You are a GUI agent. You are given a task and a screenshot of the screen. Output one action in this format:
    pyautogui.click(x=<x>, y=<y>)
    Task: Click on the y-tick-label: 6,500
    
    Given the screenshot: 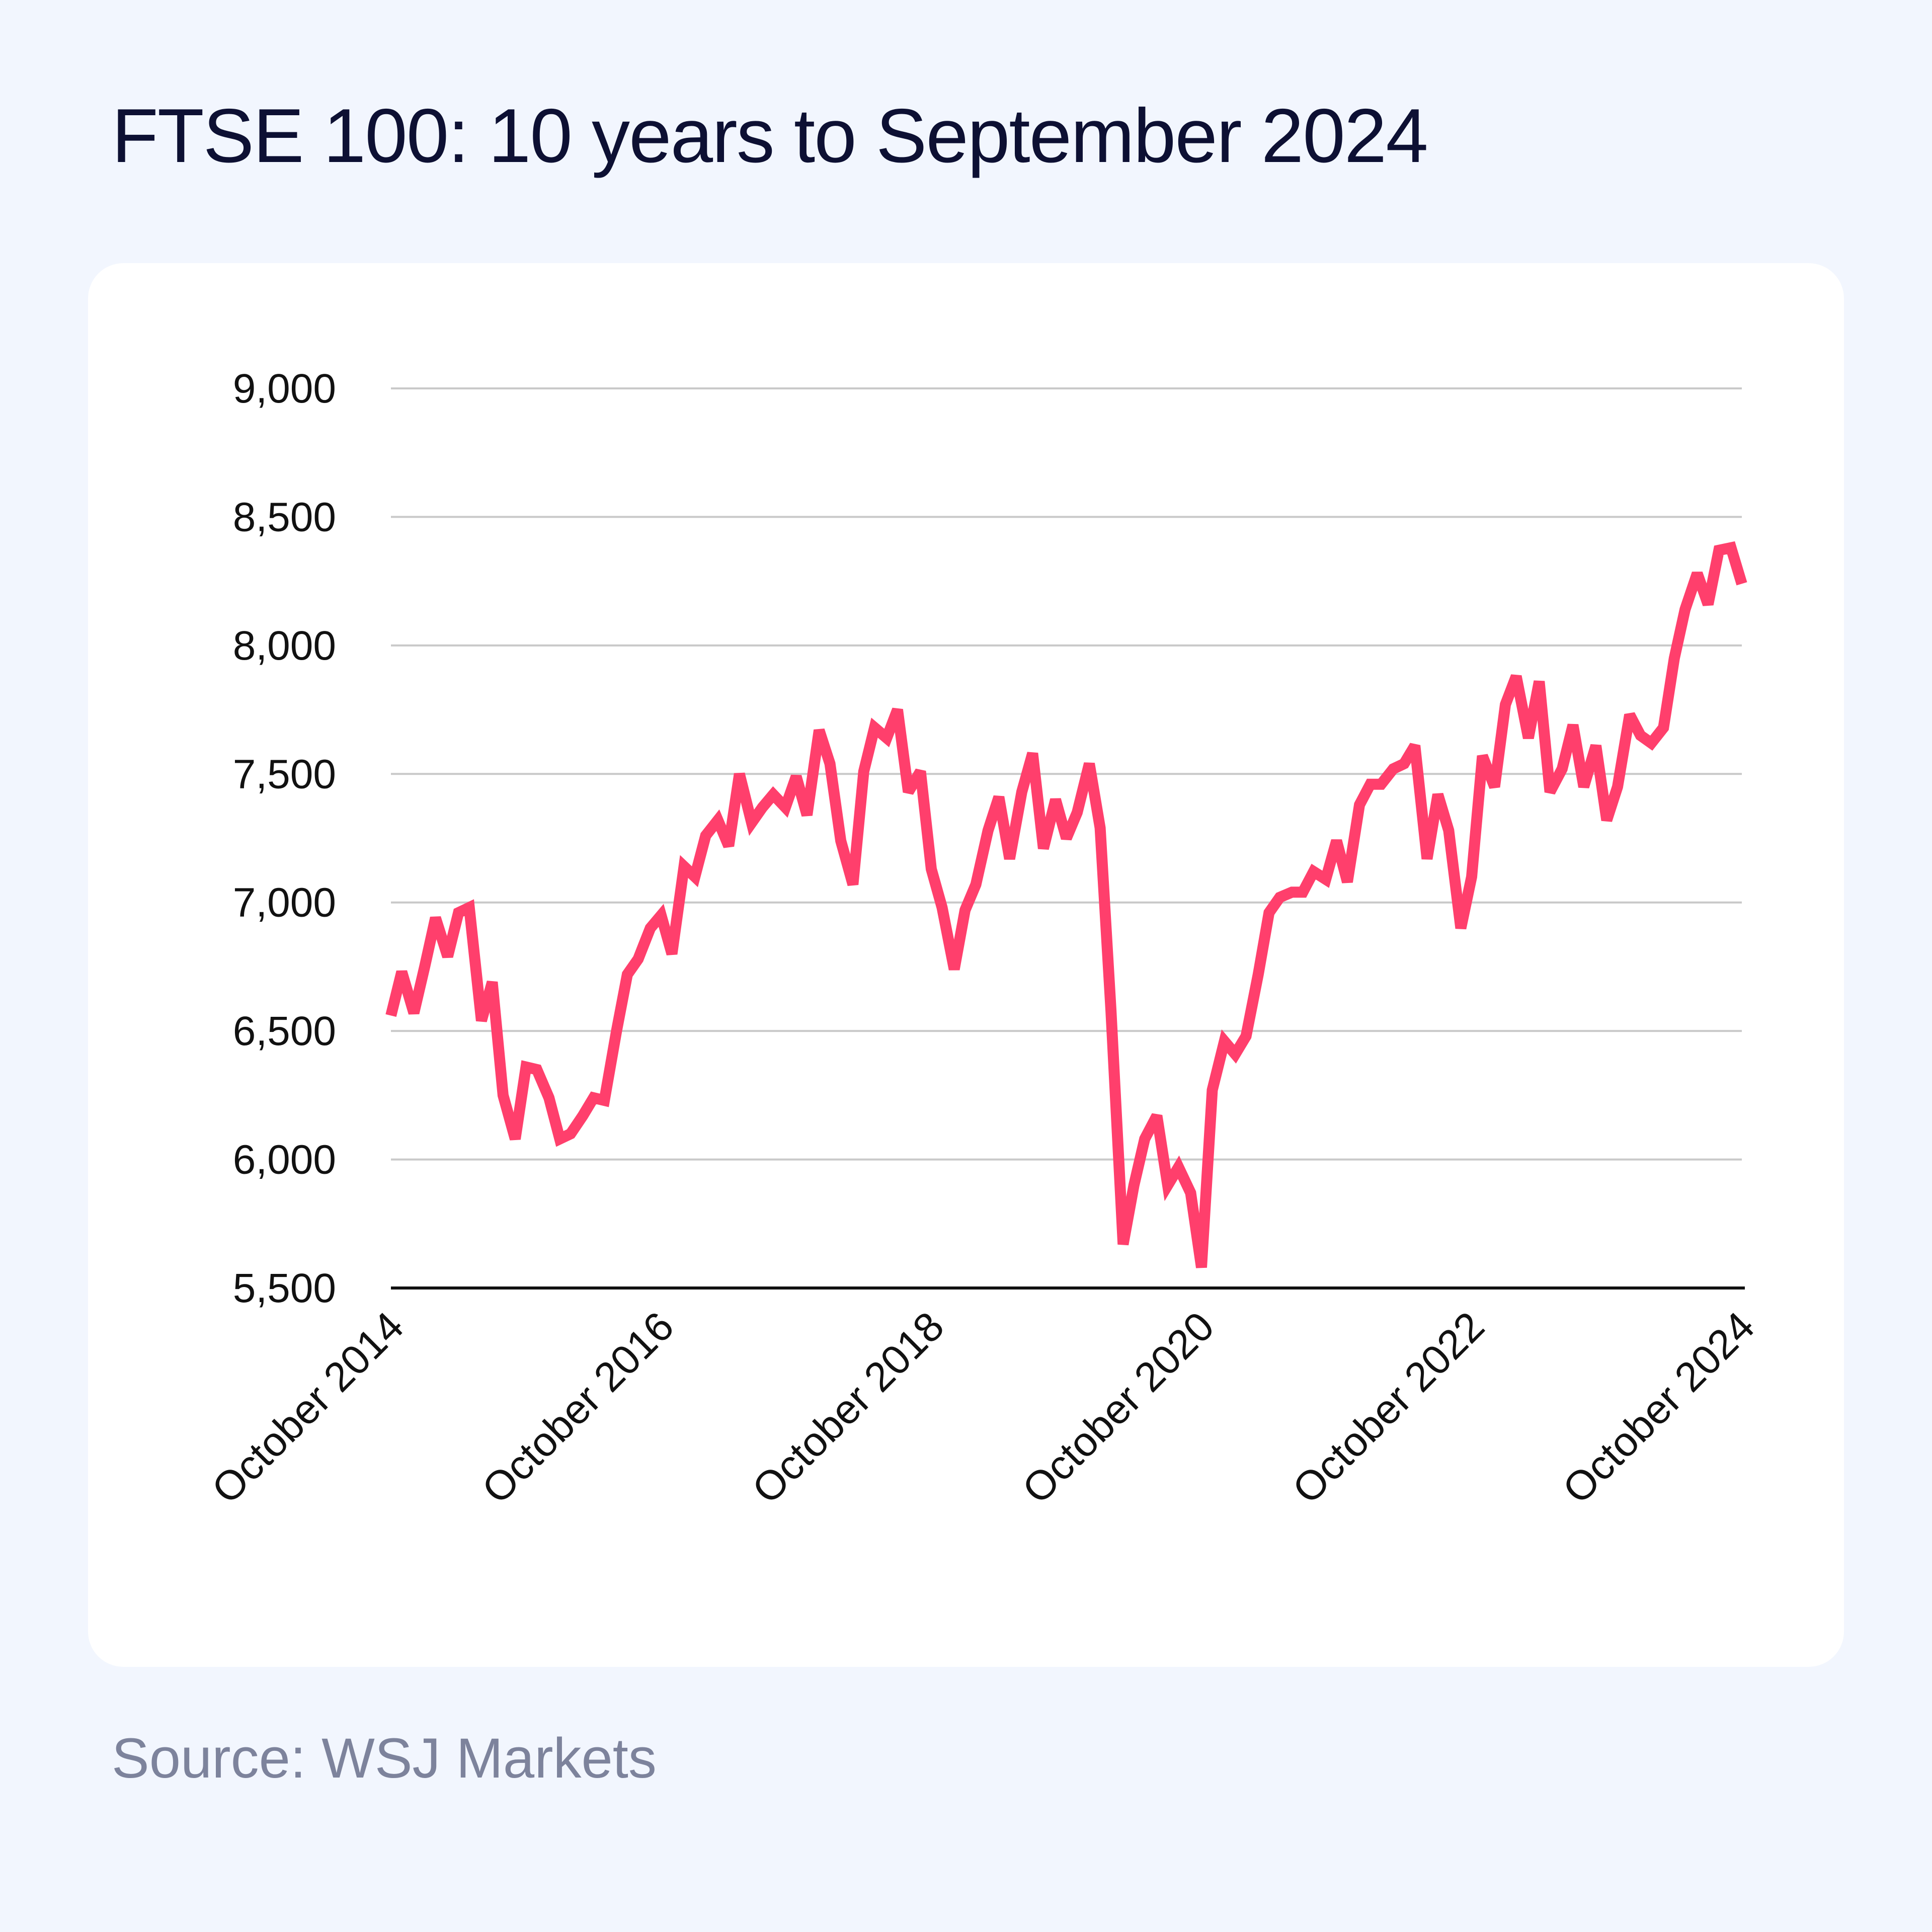 What is the action you would take?
    pyautogui.click(x=284, y=1031)
    